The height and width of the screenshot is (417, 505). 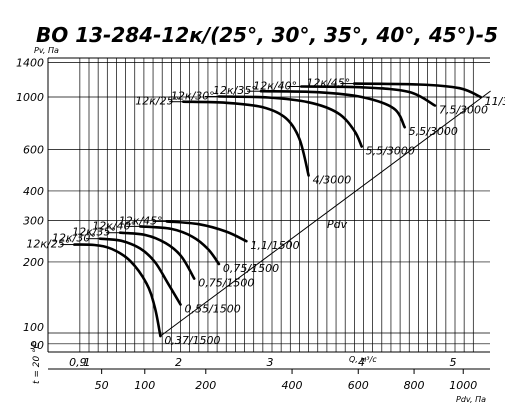 What do you see at coordinates (332, 179) in the screenshot?
I see `motor-label: 4/3000` at bounding box center [332, 179].